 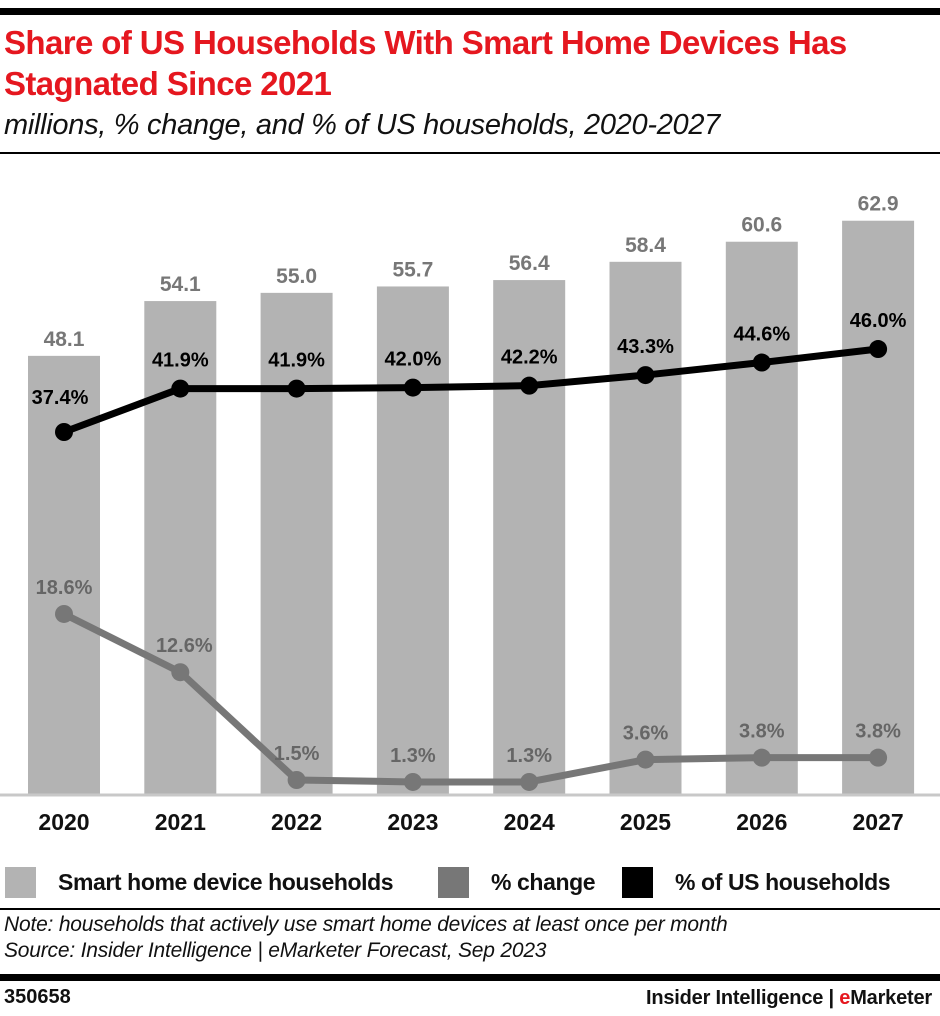 What do you see at coordinates (845, 998) in the screenshot?
I see `brand-e: e` at bounding box center [845, 998].